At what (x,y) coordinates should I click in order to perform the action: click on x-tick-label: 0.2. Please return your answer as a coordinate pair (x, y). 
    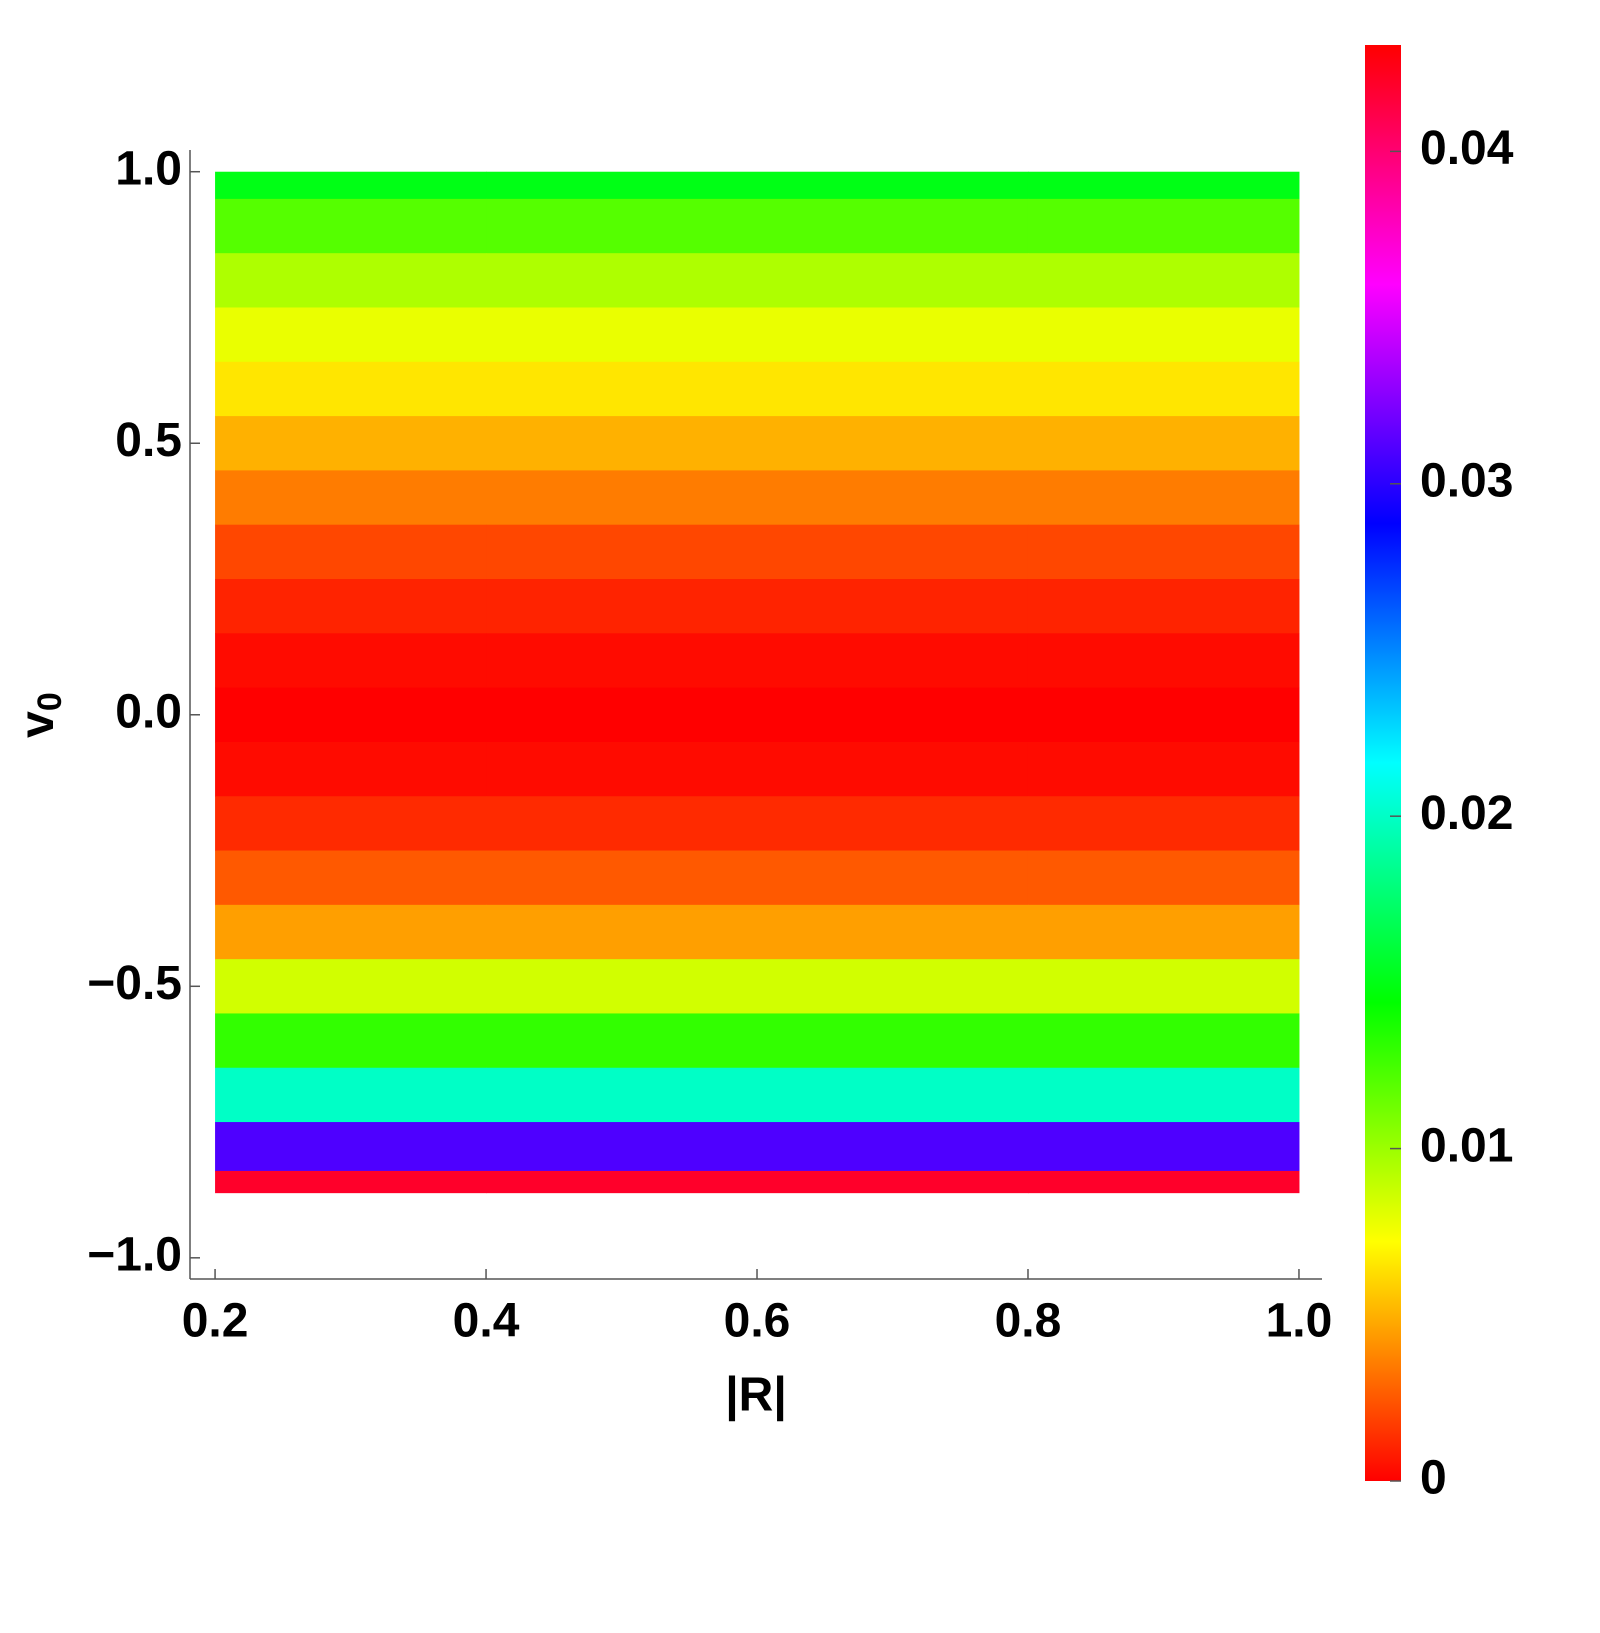
    Looking at the image, I should click on (215, 1321).